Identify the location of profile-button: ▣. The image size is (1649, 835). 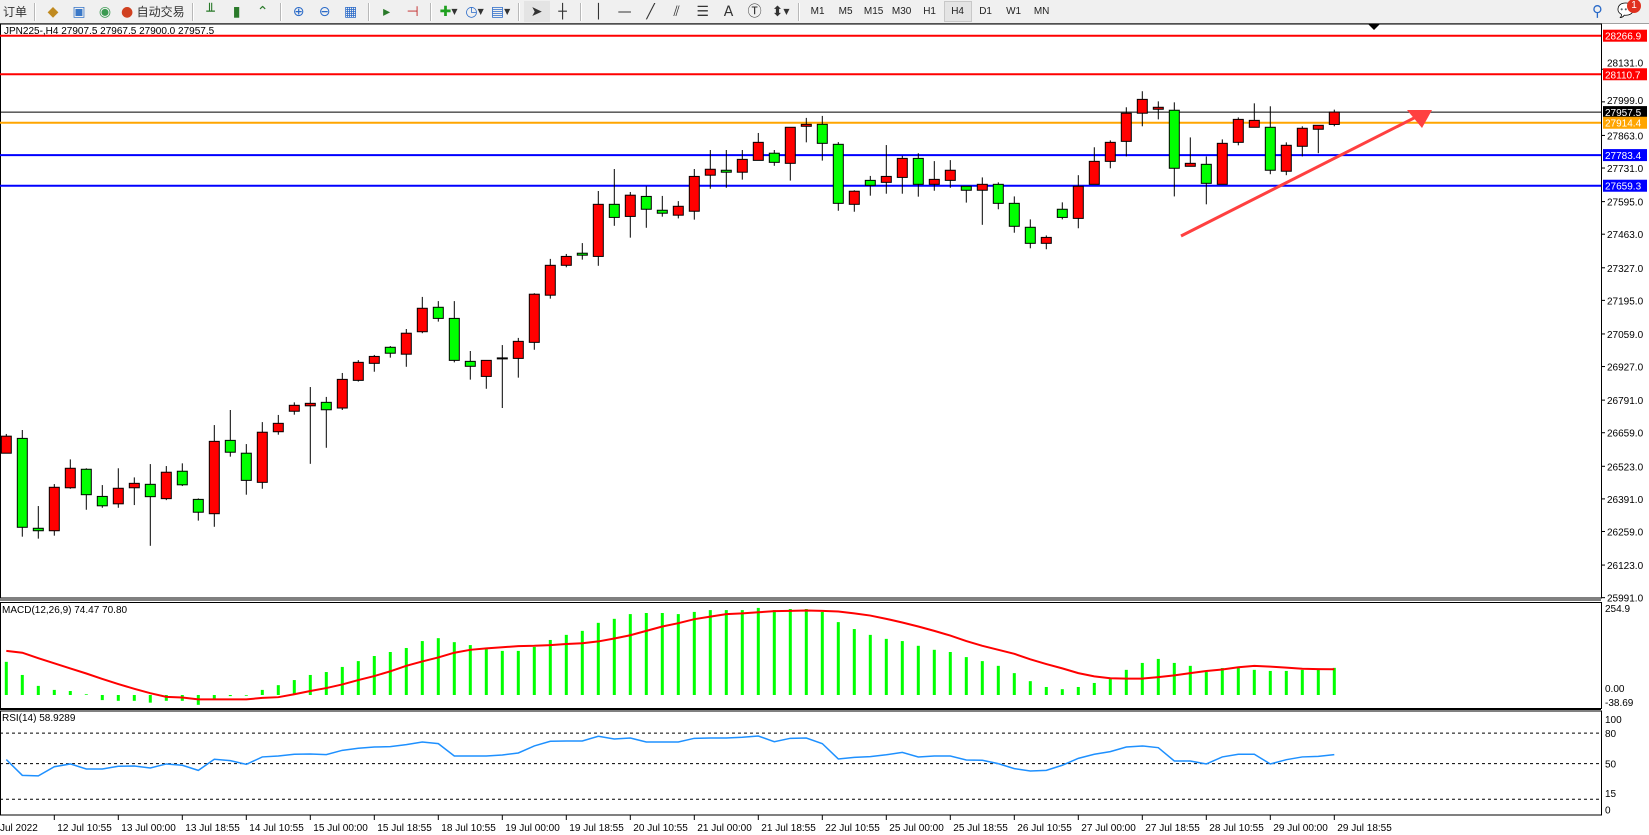
(79, 11).